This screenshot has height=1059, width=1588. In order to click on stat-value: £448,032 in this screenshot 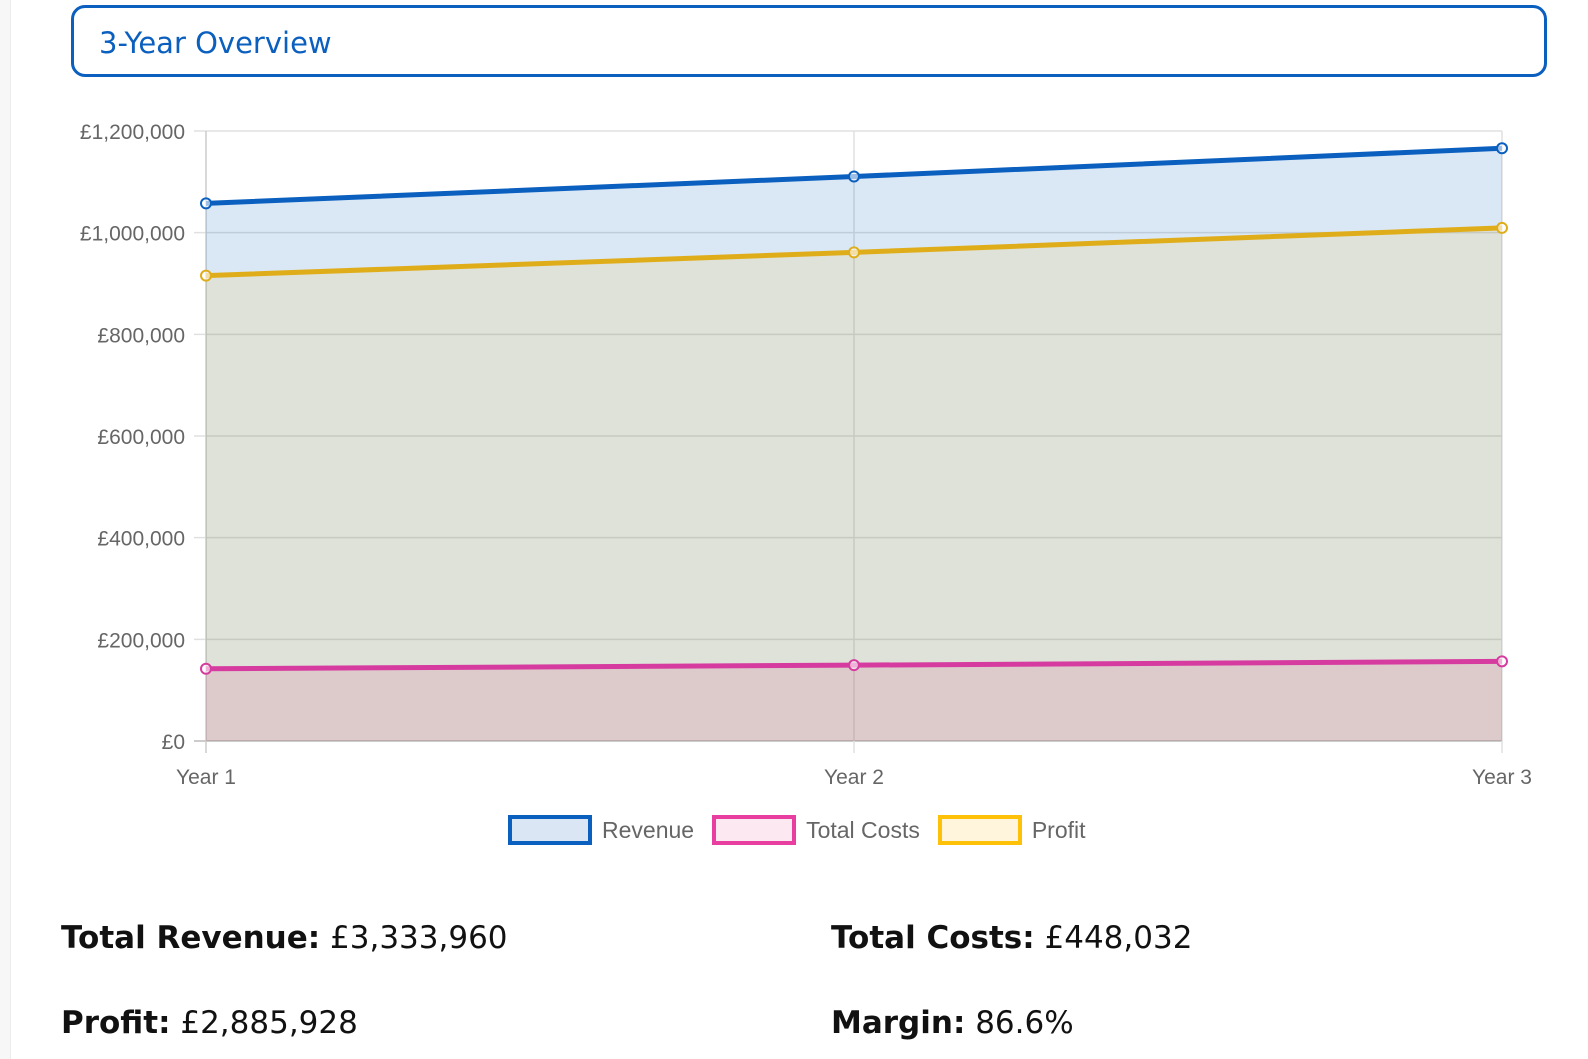, I will do `click(1118, 938)`.